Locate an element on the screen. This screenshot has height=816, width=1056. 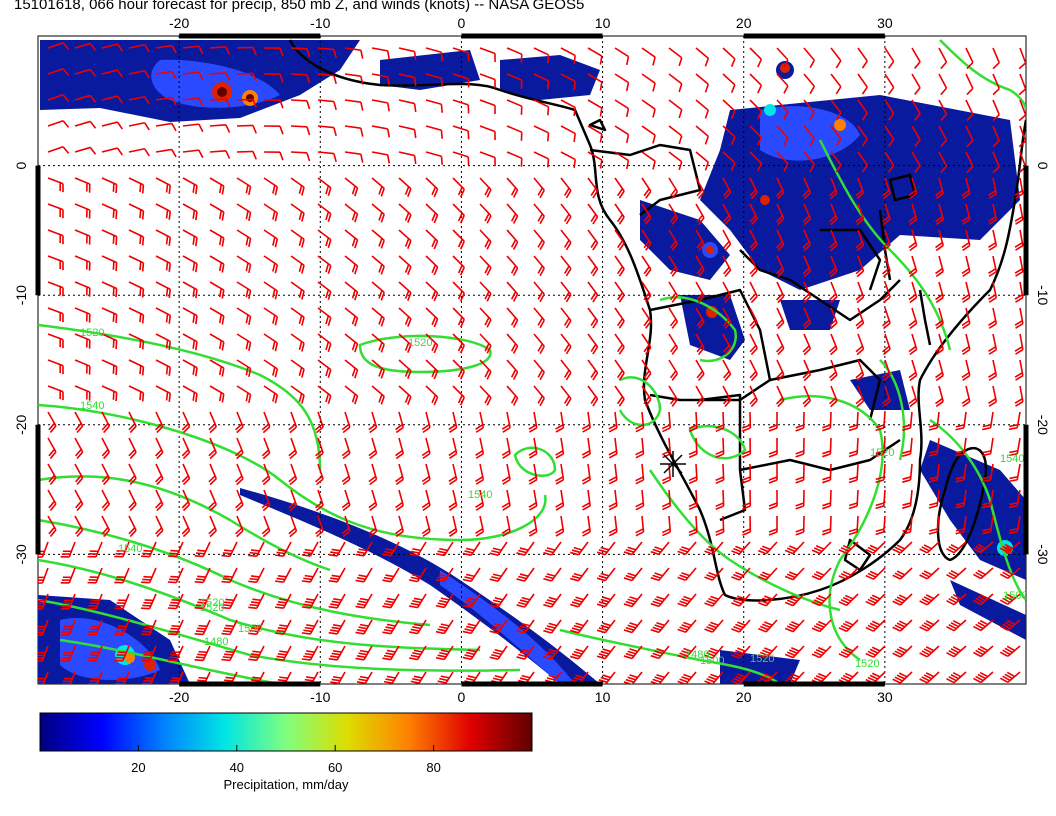
lon-tick-label-bottom: -20 is located at coordinates (179, 697).